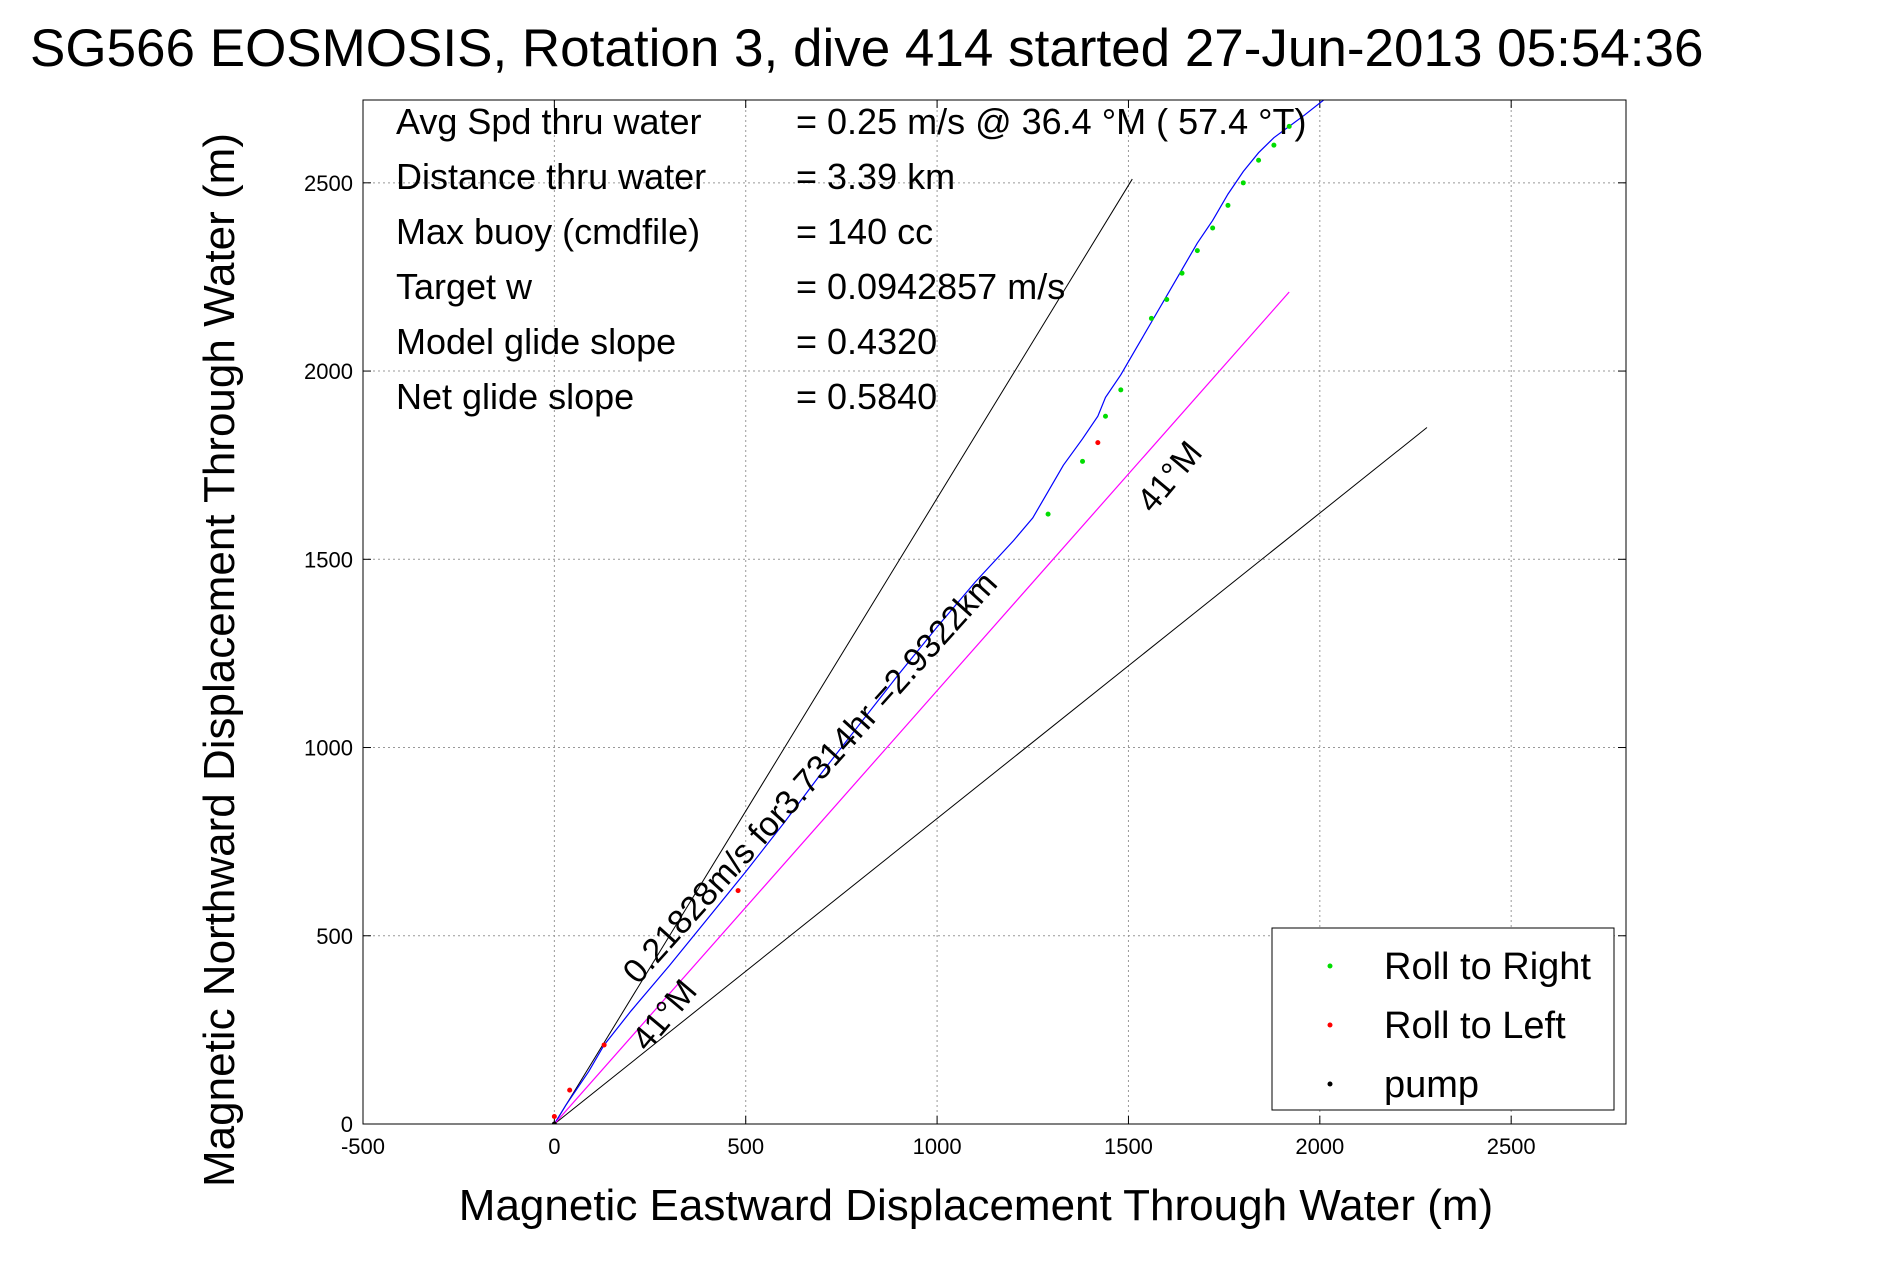  Describe the element at coordinates (551, 176) in the screenshot. I see `info-label: Distance thru water` at that location.